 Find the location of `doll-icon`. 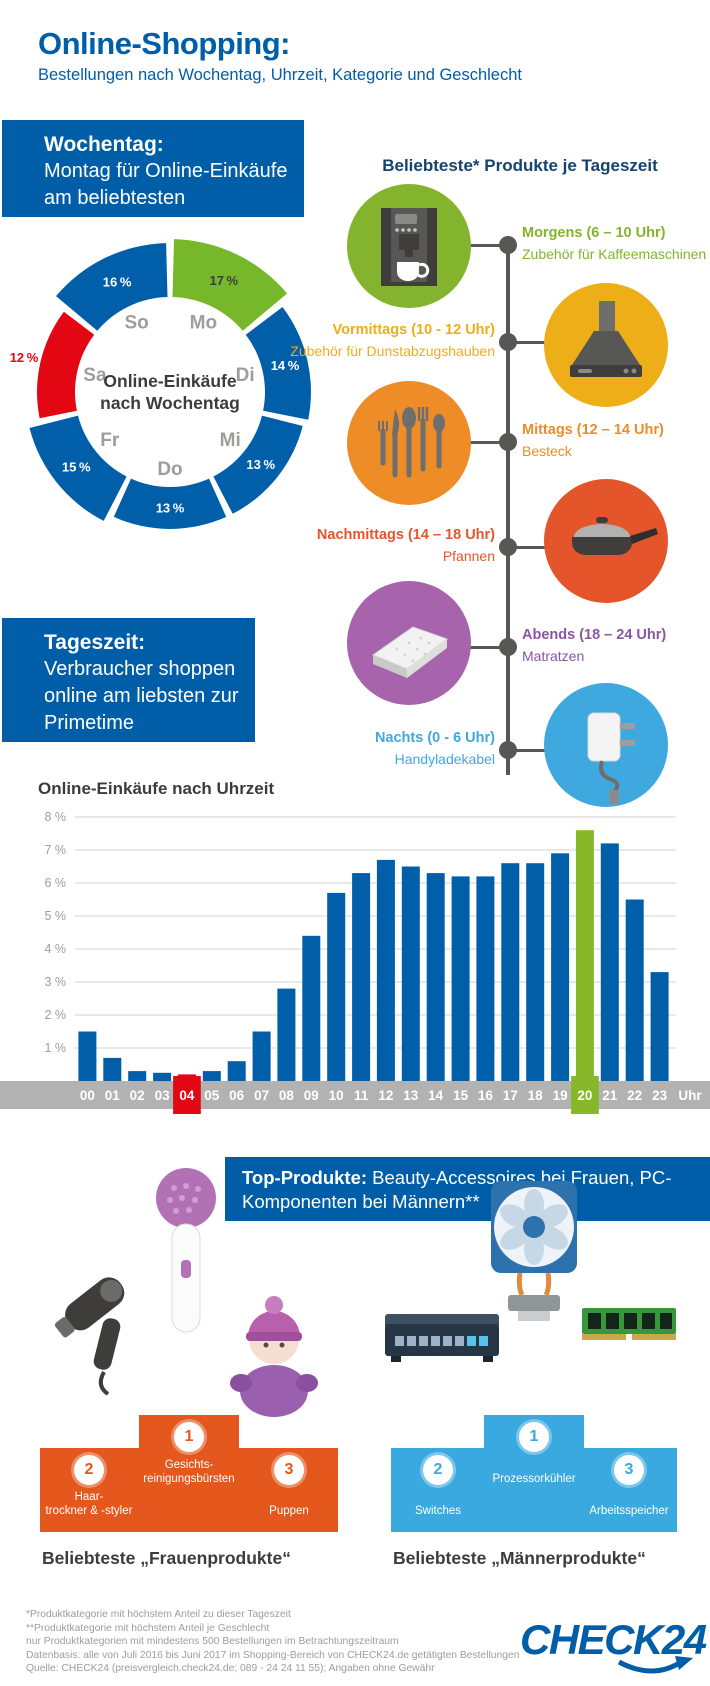

doll-icon is located at coordinates (274, 1355).